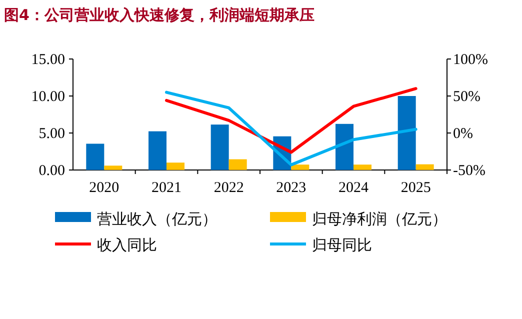 This screenshot has height=319, width=522. I want to click on x-tick-label: 2022, so click(229, 188).